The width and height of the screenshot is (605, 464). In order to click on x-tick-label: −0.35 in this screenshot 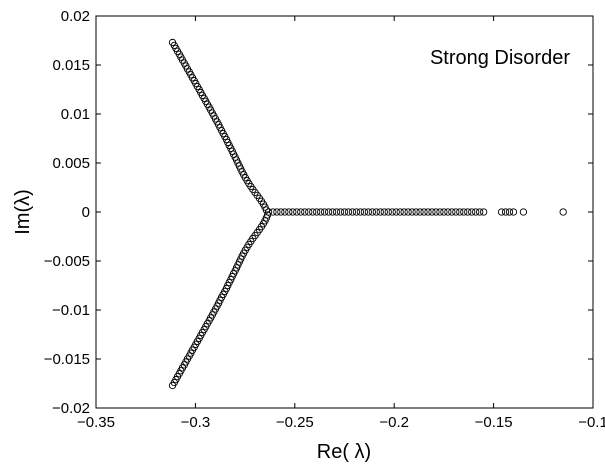, I will do `click(96, 422)`.